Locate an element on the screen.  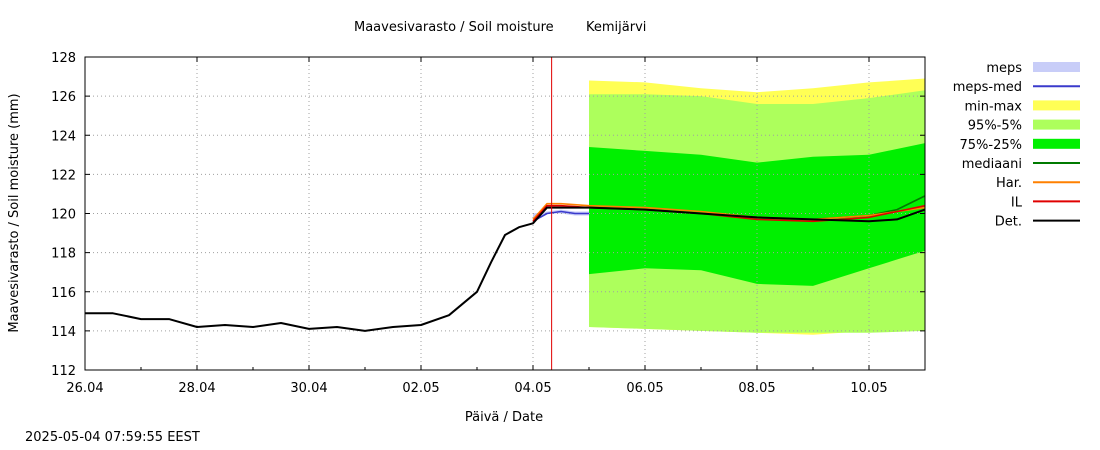
footer-timestamp: 2025-05-04 07:59:55 EEST is located at coordinates (112, 437).